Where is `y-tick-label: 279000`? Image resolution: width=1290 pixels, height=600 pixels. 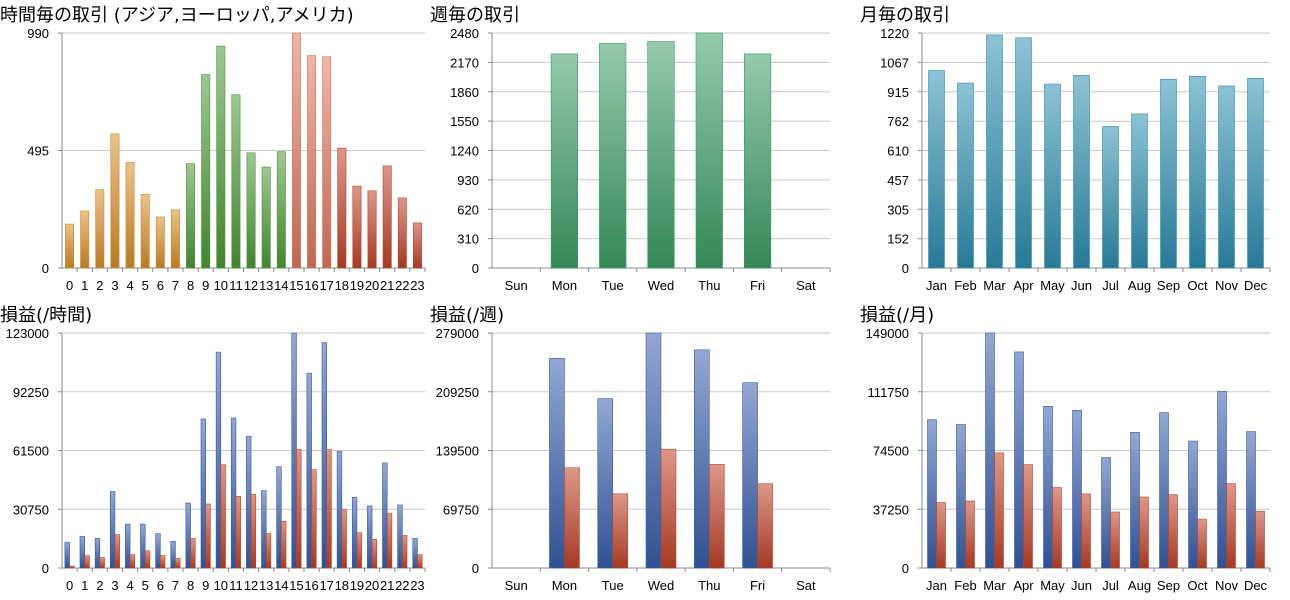 y-tick-label: 279000 is located at coordinates (457, 333).